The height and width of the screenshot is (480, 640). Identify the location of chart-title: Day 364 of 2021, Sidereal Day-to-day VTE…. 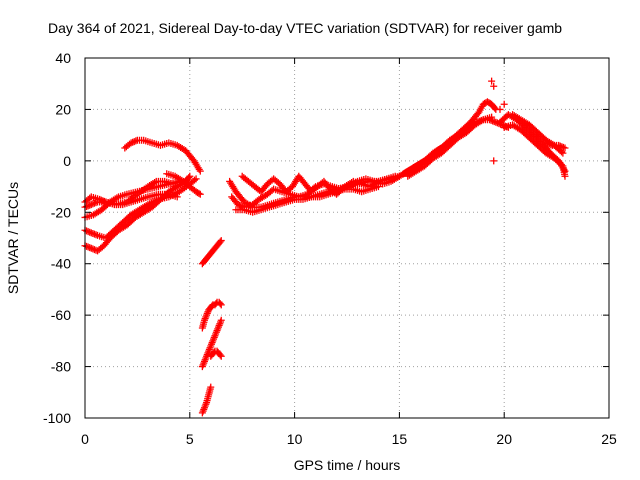
(305, 28).